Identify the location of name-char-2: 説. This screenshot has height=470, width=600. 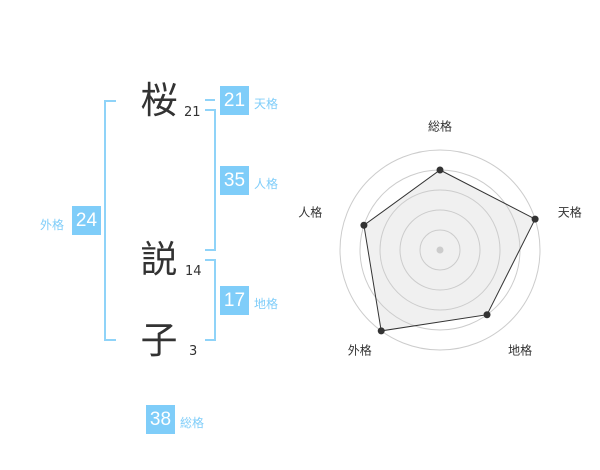
(159, 259).